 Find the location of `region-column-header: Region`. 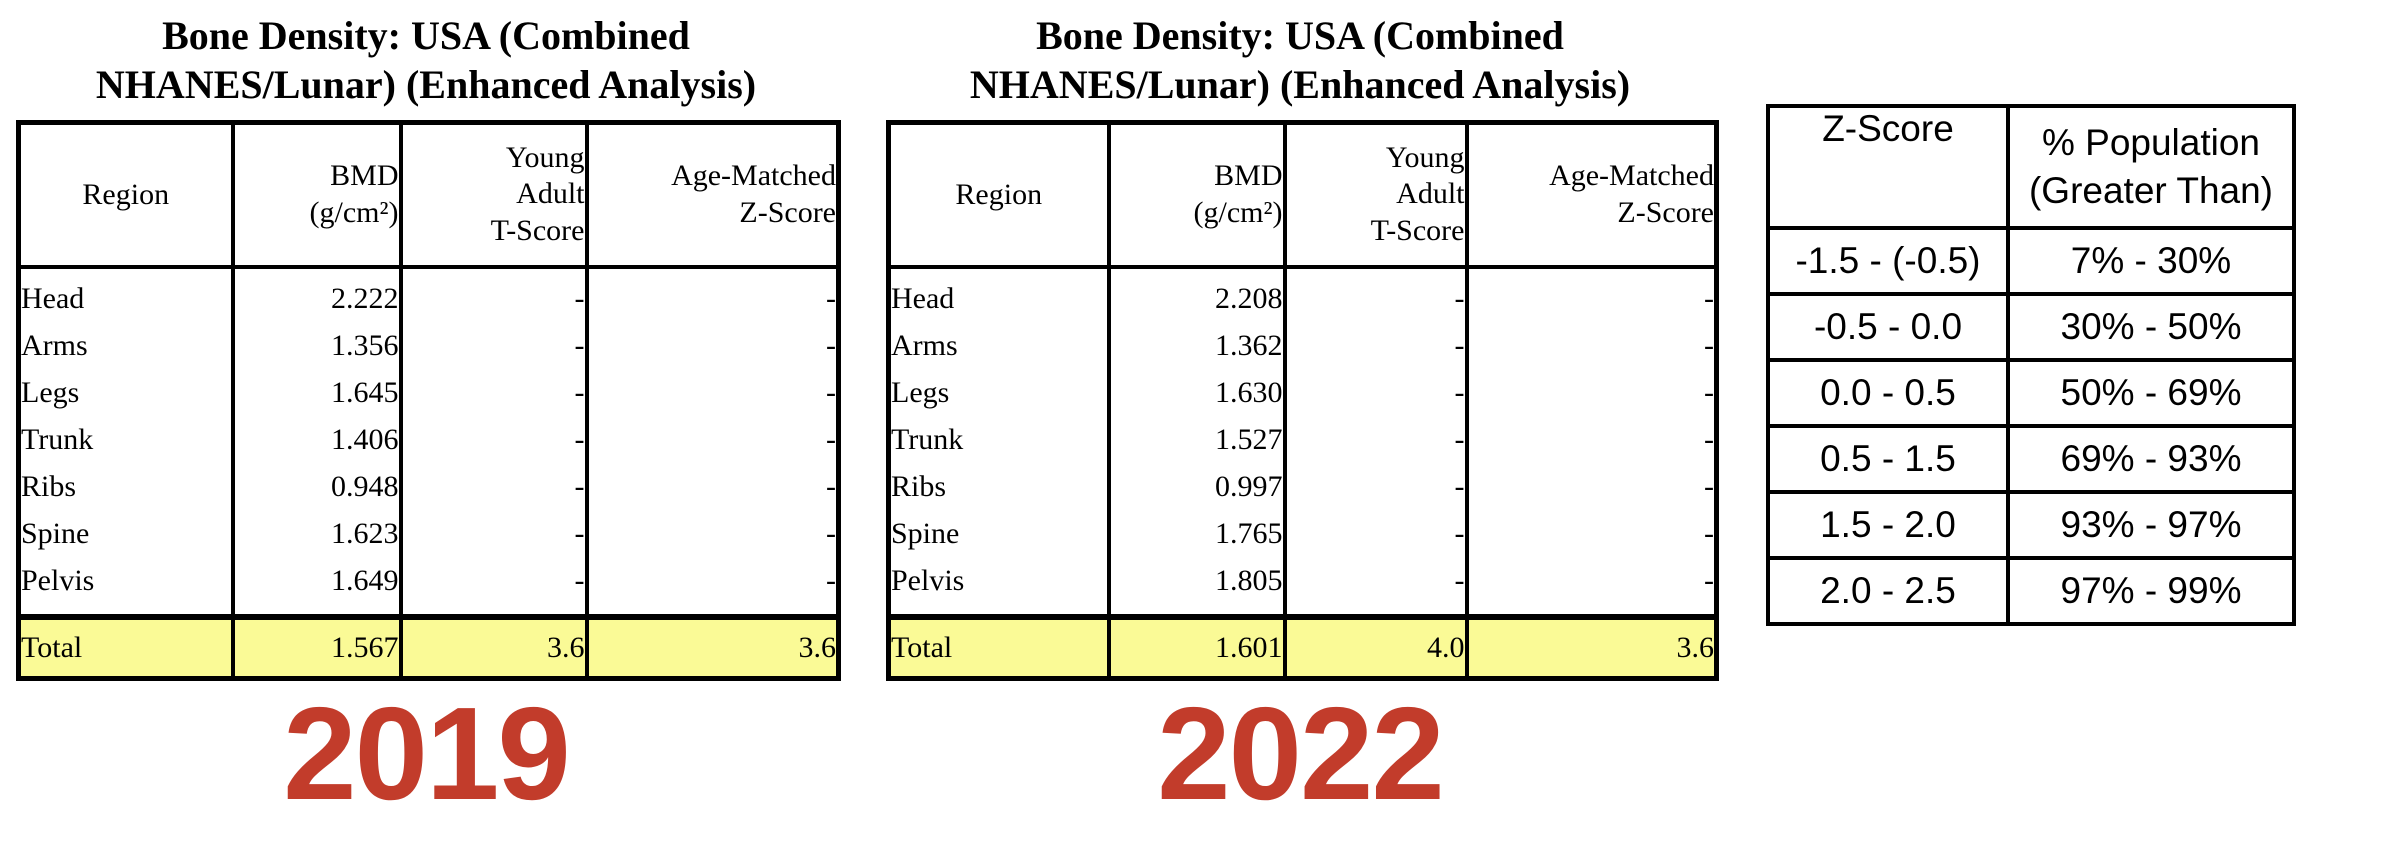

region-column-header: Region is located at coordinates (125, 195).